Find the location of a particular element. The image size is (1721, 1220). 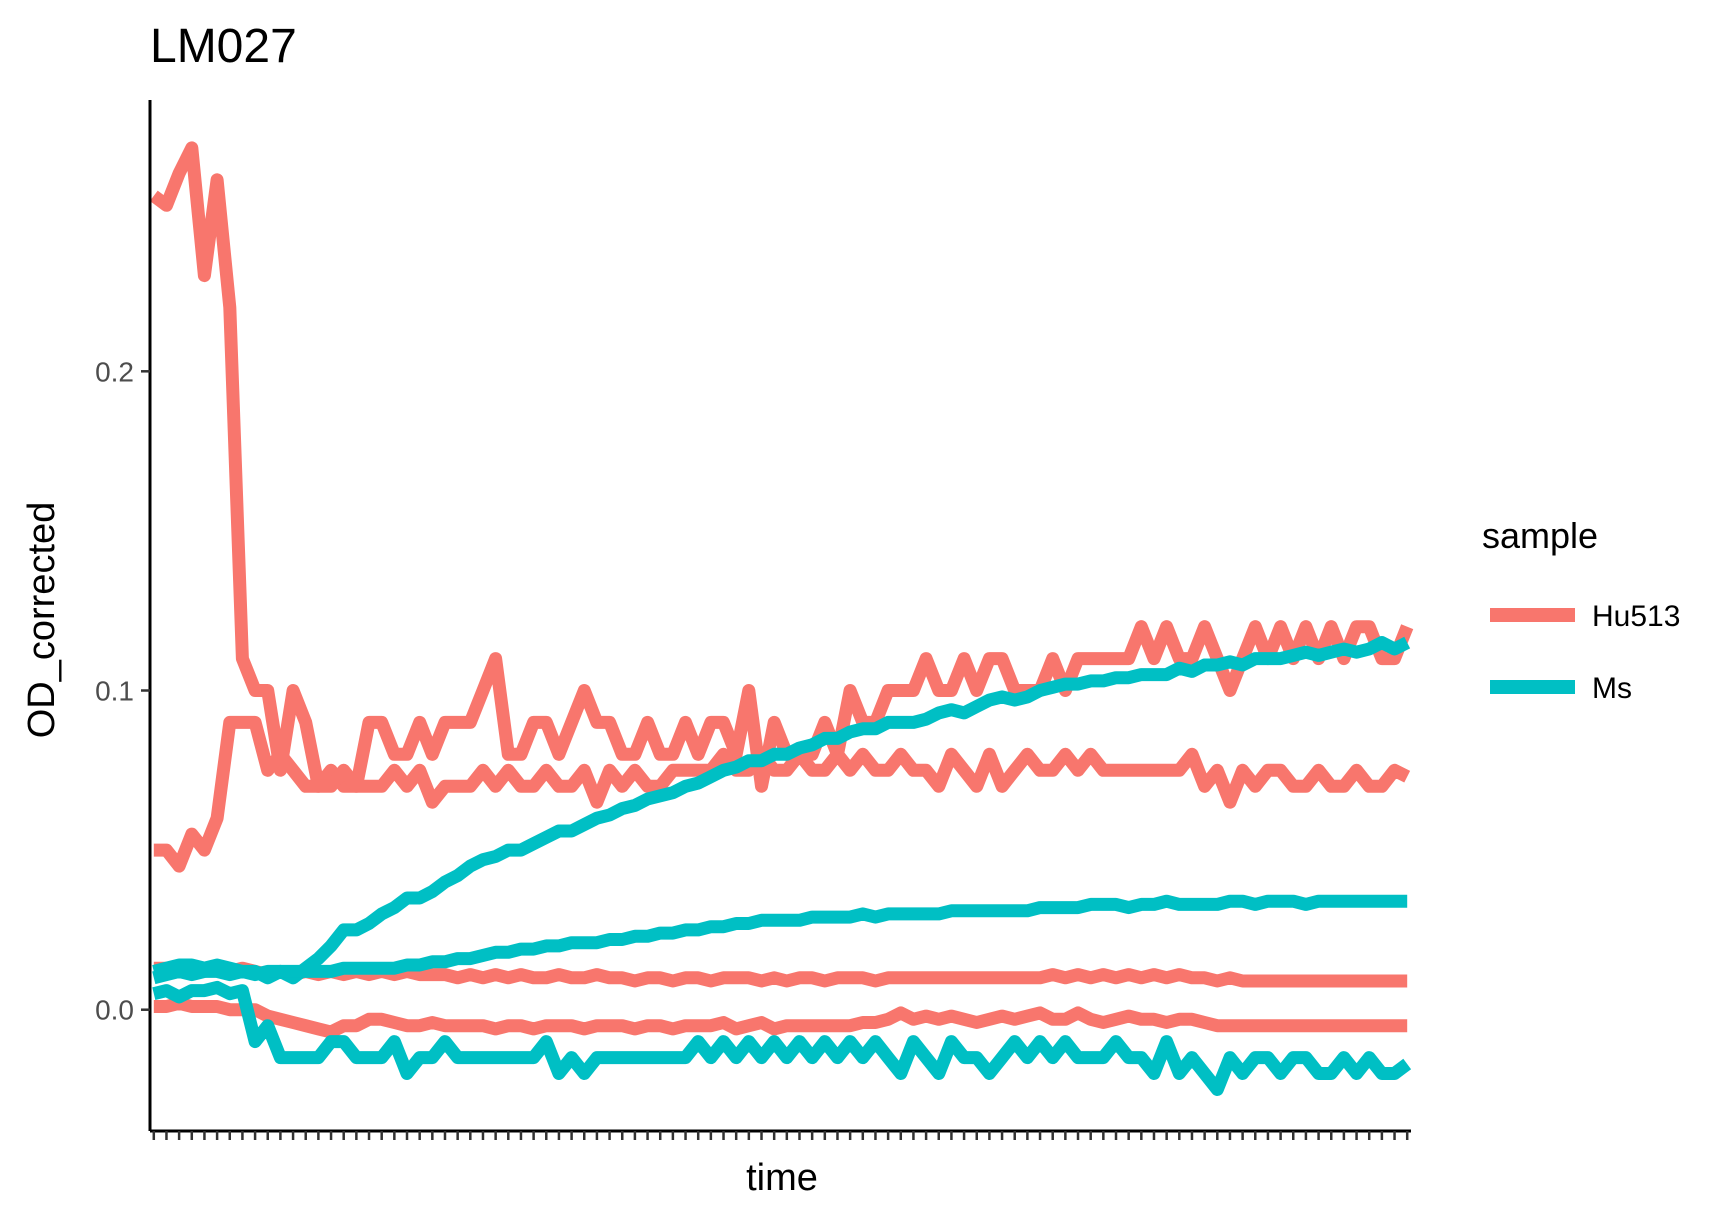

y-tick-label: 0.1 is located at coordinates (114, 691).